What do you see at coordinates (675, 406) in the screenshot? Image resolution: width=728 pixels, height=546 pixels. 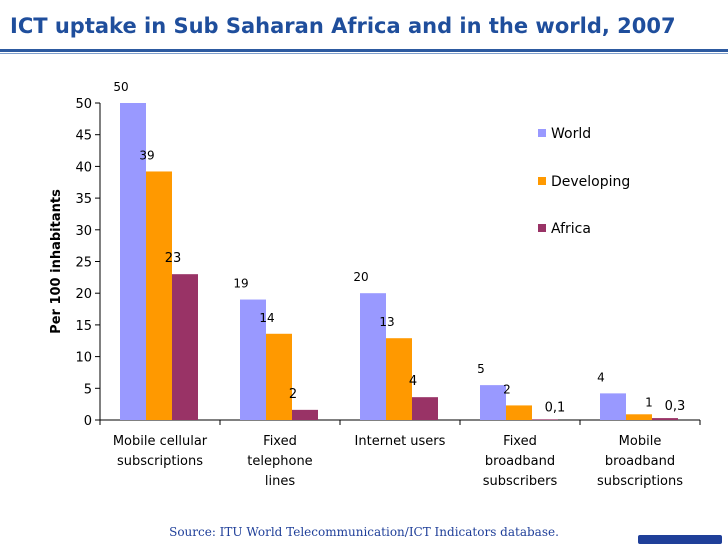 I see `data-label: 0,3` at bounding box center [675, 406].